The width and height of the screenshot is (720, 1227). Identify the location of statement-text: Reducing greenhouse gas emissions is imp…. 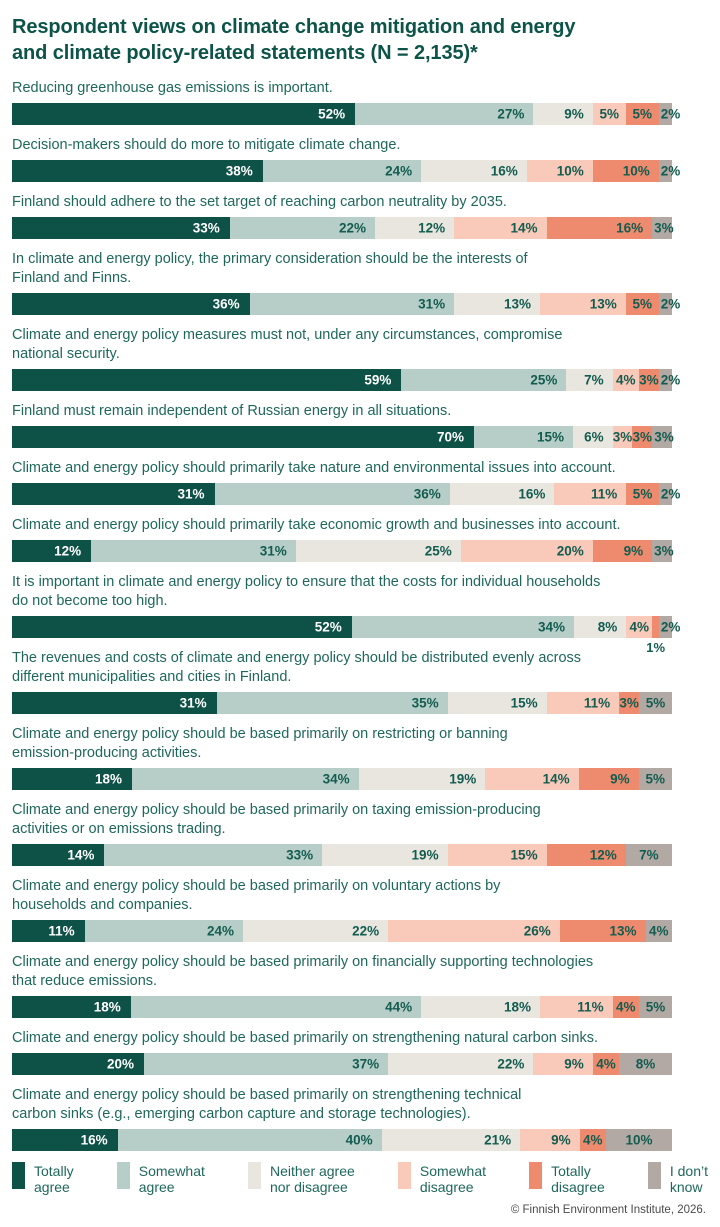
(172, 88).